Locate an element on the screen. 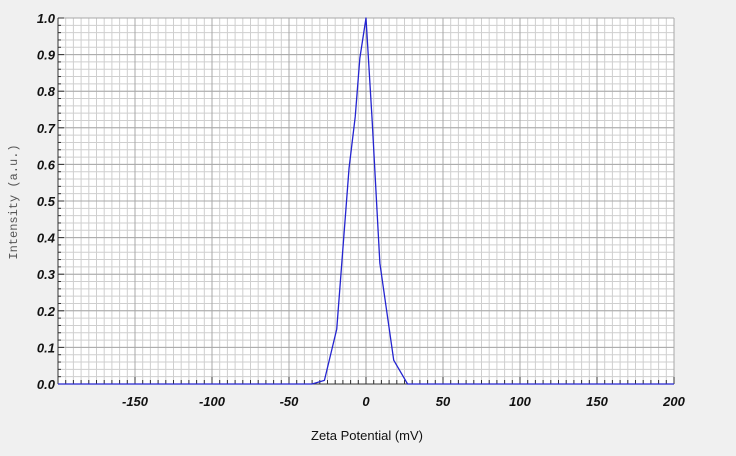  x-tick-label: 150 is located at coordinates (597, 401).